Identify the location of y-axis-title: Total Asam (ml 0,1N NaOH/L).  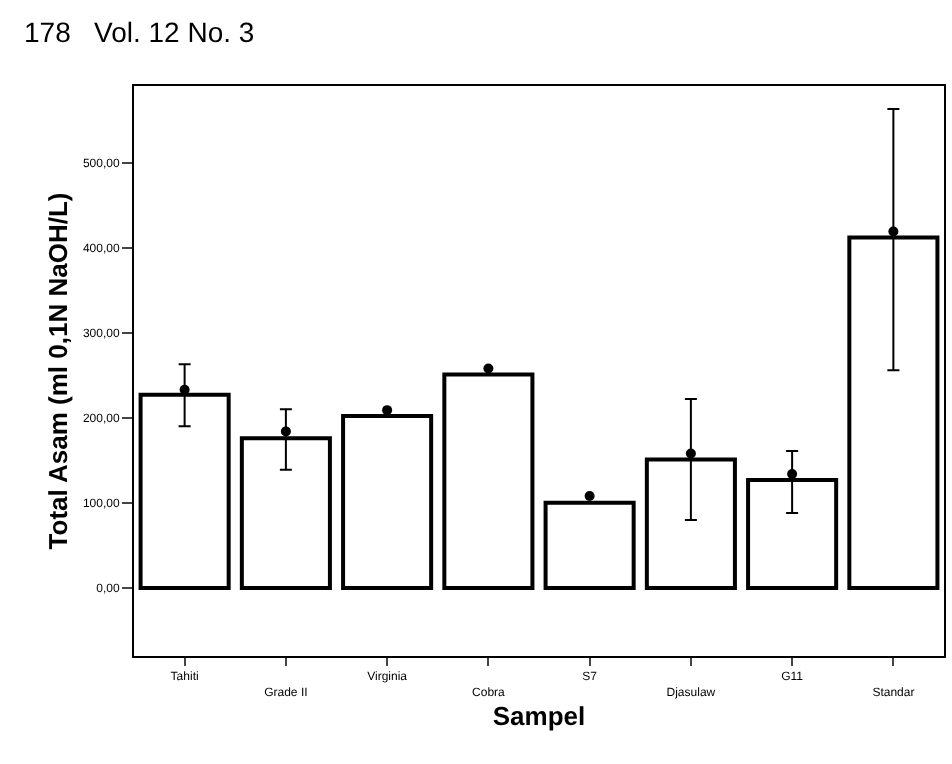
(57, 371).